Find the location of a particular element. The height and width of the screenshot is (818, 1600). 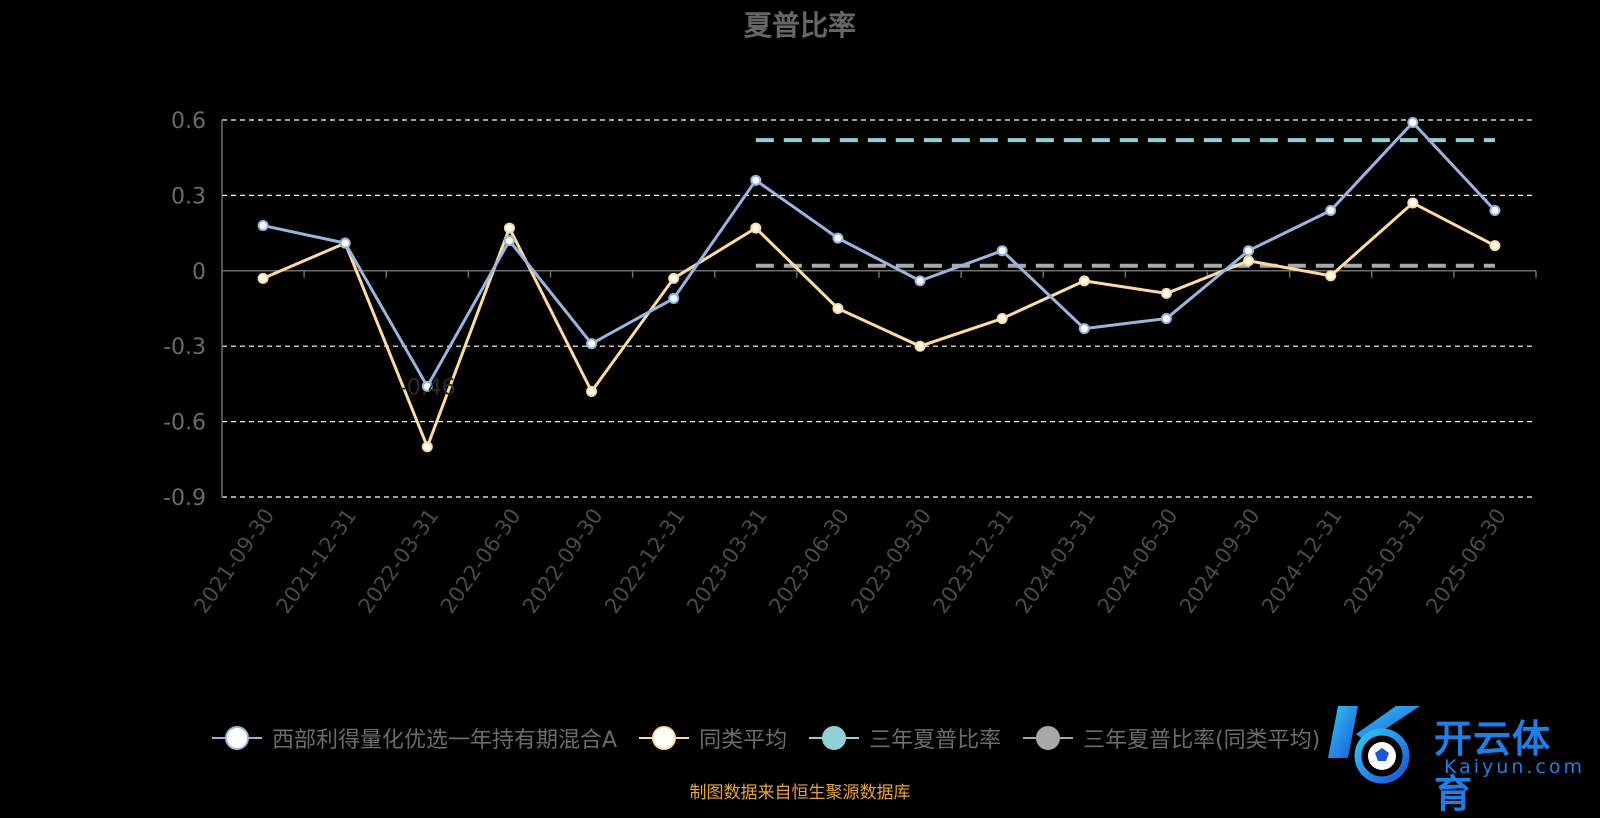

legend-item-category-average: 同类平均 is located at coordinates (713, 738).